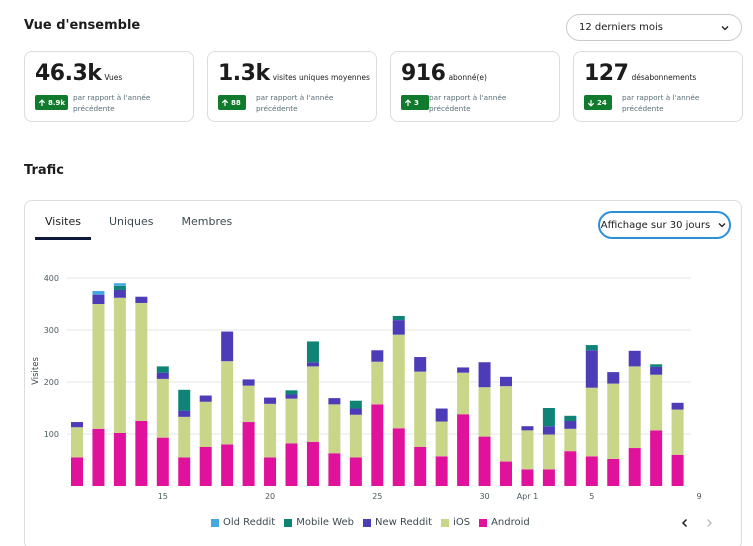 The image size is (753, 546). What do you see at coordinates (709, 523) in the screenshot?
I see `pager-next-button` at bounding box center [709, 523].